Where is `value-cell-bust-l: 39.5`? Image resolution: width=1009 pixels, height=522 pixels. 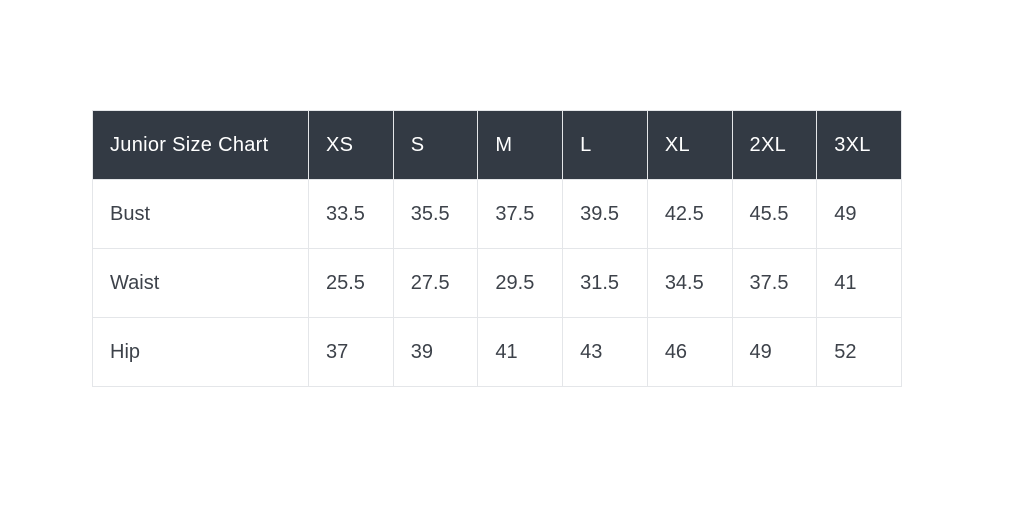 value-cell-bust-l: 39.5 is located at coordinates (605, 214).